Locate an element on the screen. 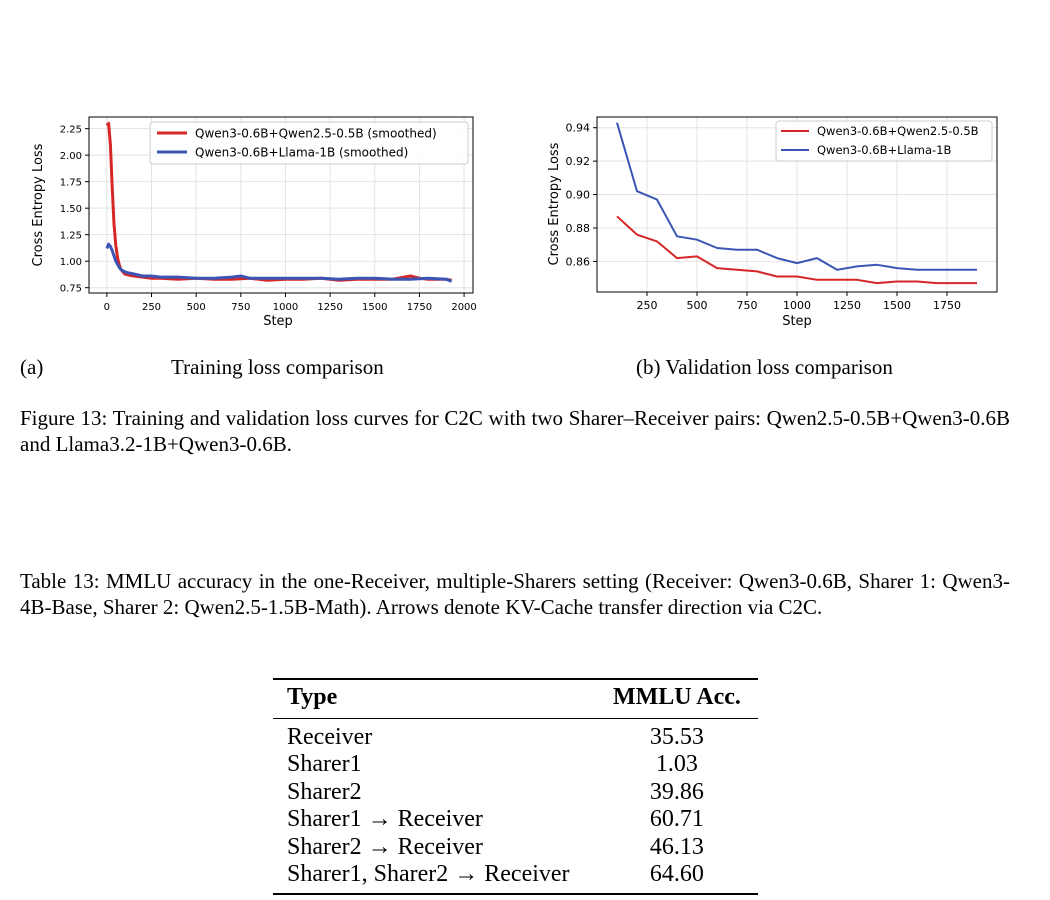 The image size is (1050, 900). y-tick-label: 0.88 is located at coordinates (578, 228).